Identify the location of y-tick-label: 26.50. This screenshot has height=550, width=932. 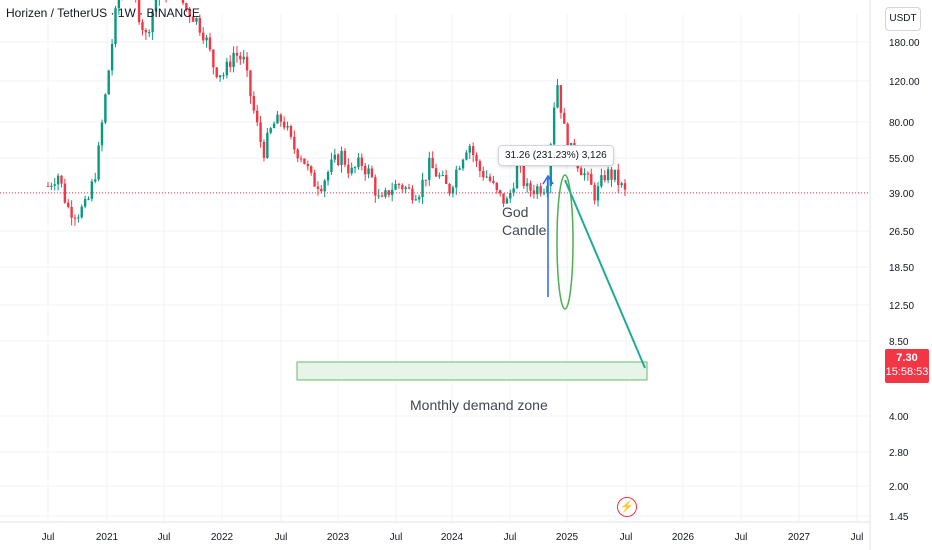
(901, 232).